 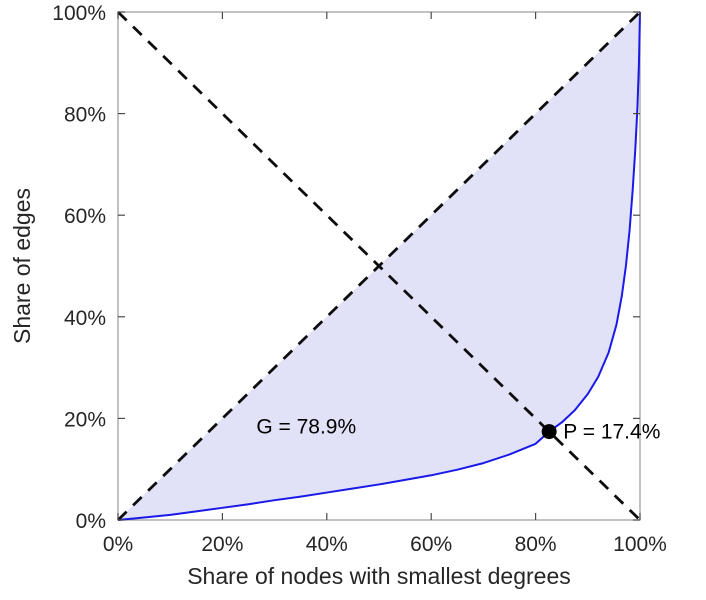 What do you see at coordinates (22, 266) in the screenshot?
I see `y-axis-label: Share of edges` at bounding box center [22, 266].